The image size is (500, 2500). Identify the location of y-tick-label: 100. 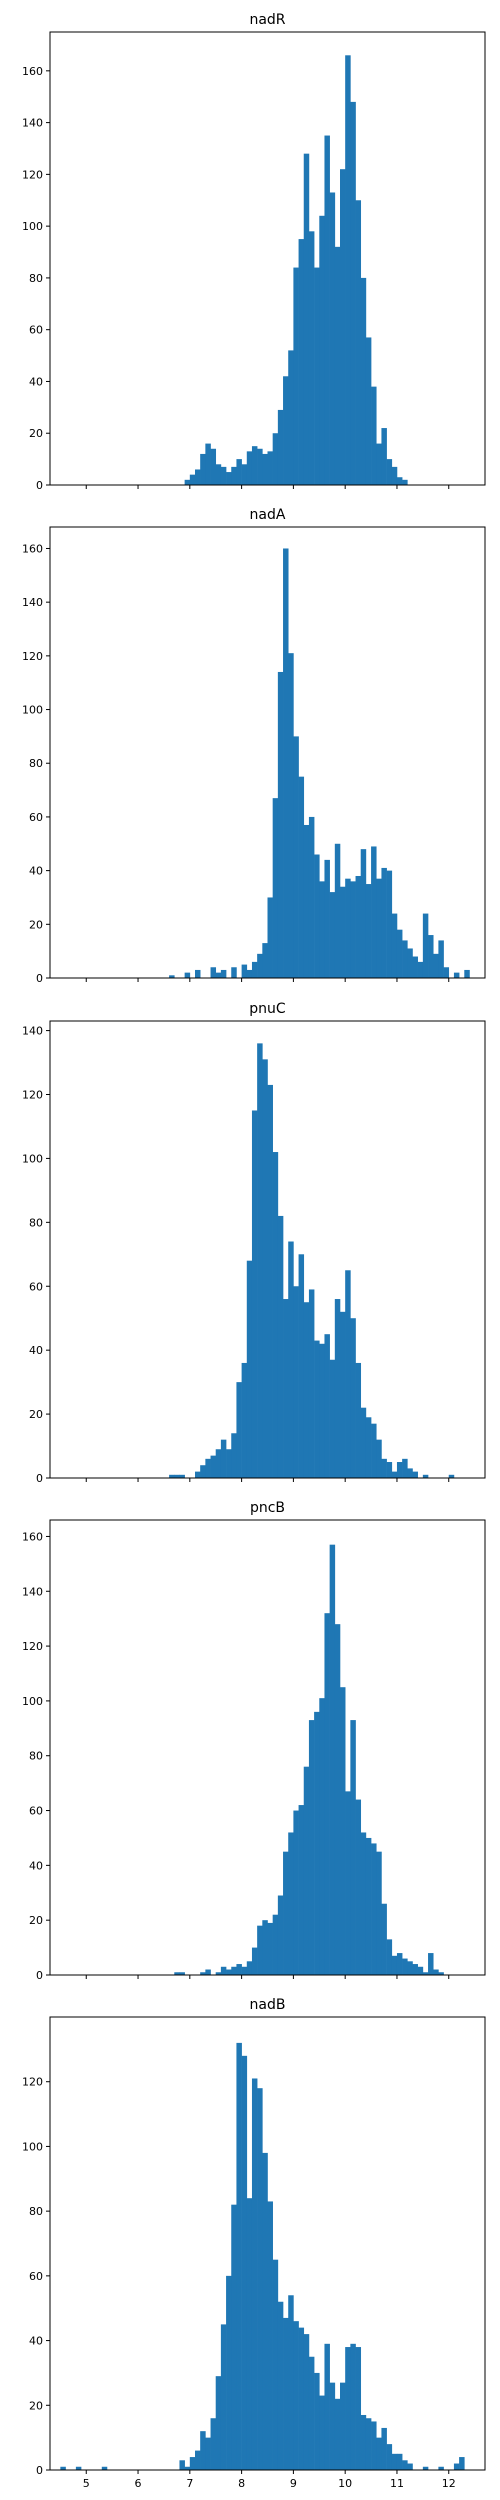
(32, 1158).